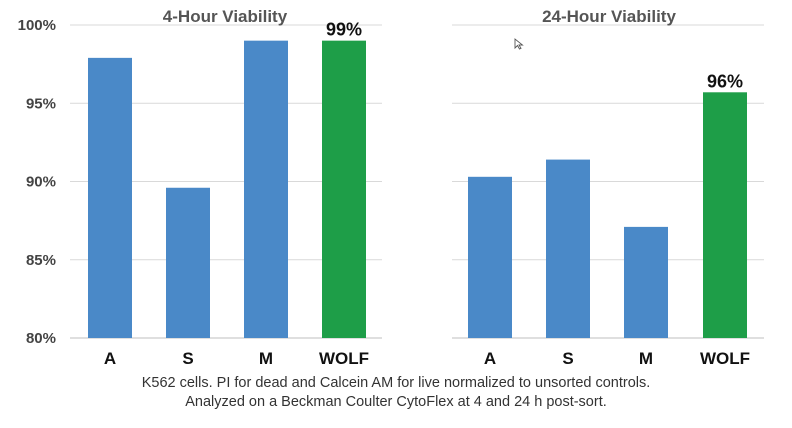 Image resolution: width=792 pixels, height=428 pixels. What do you see at coordinates (41, 182) in the screenshot?
I see `y-tick-label: 90%` at bounding box center [41, 182].